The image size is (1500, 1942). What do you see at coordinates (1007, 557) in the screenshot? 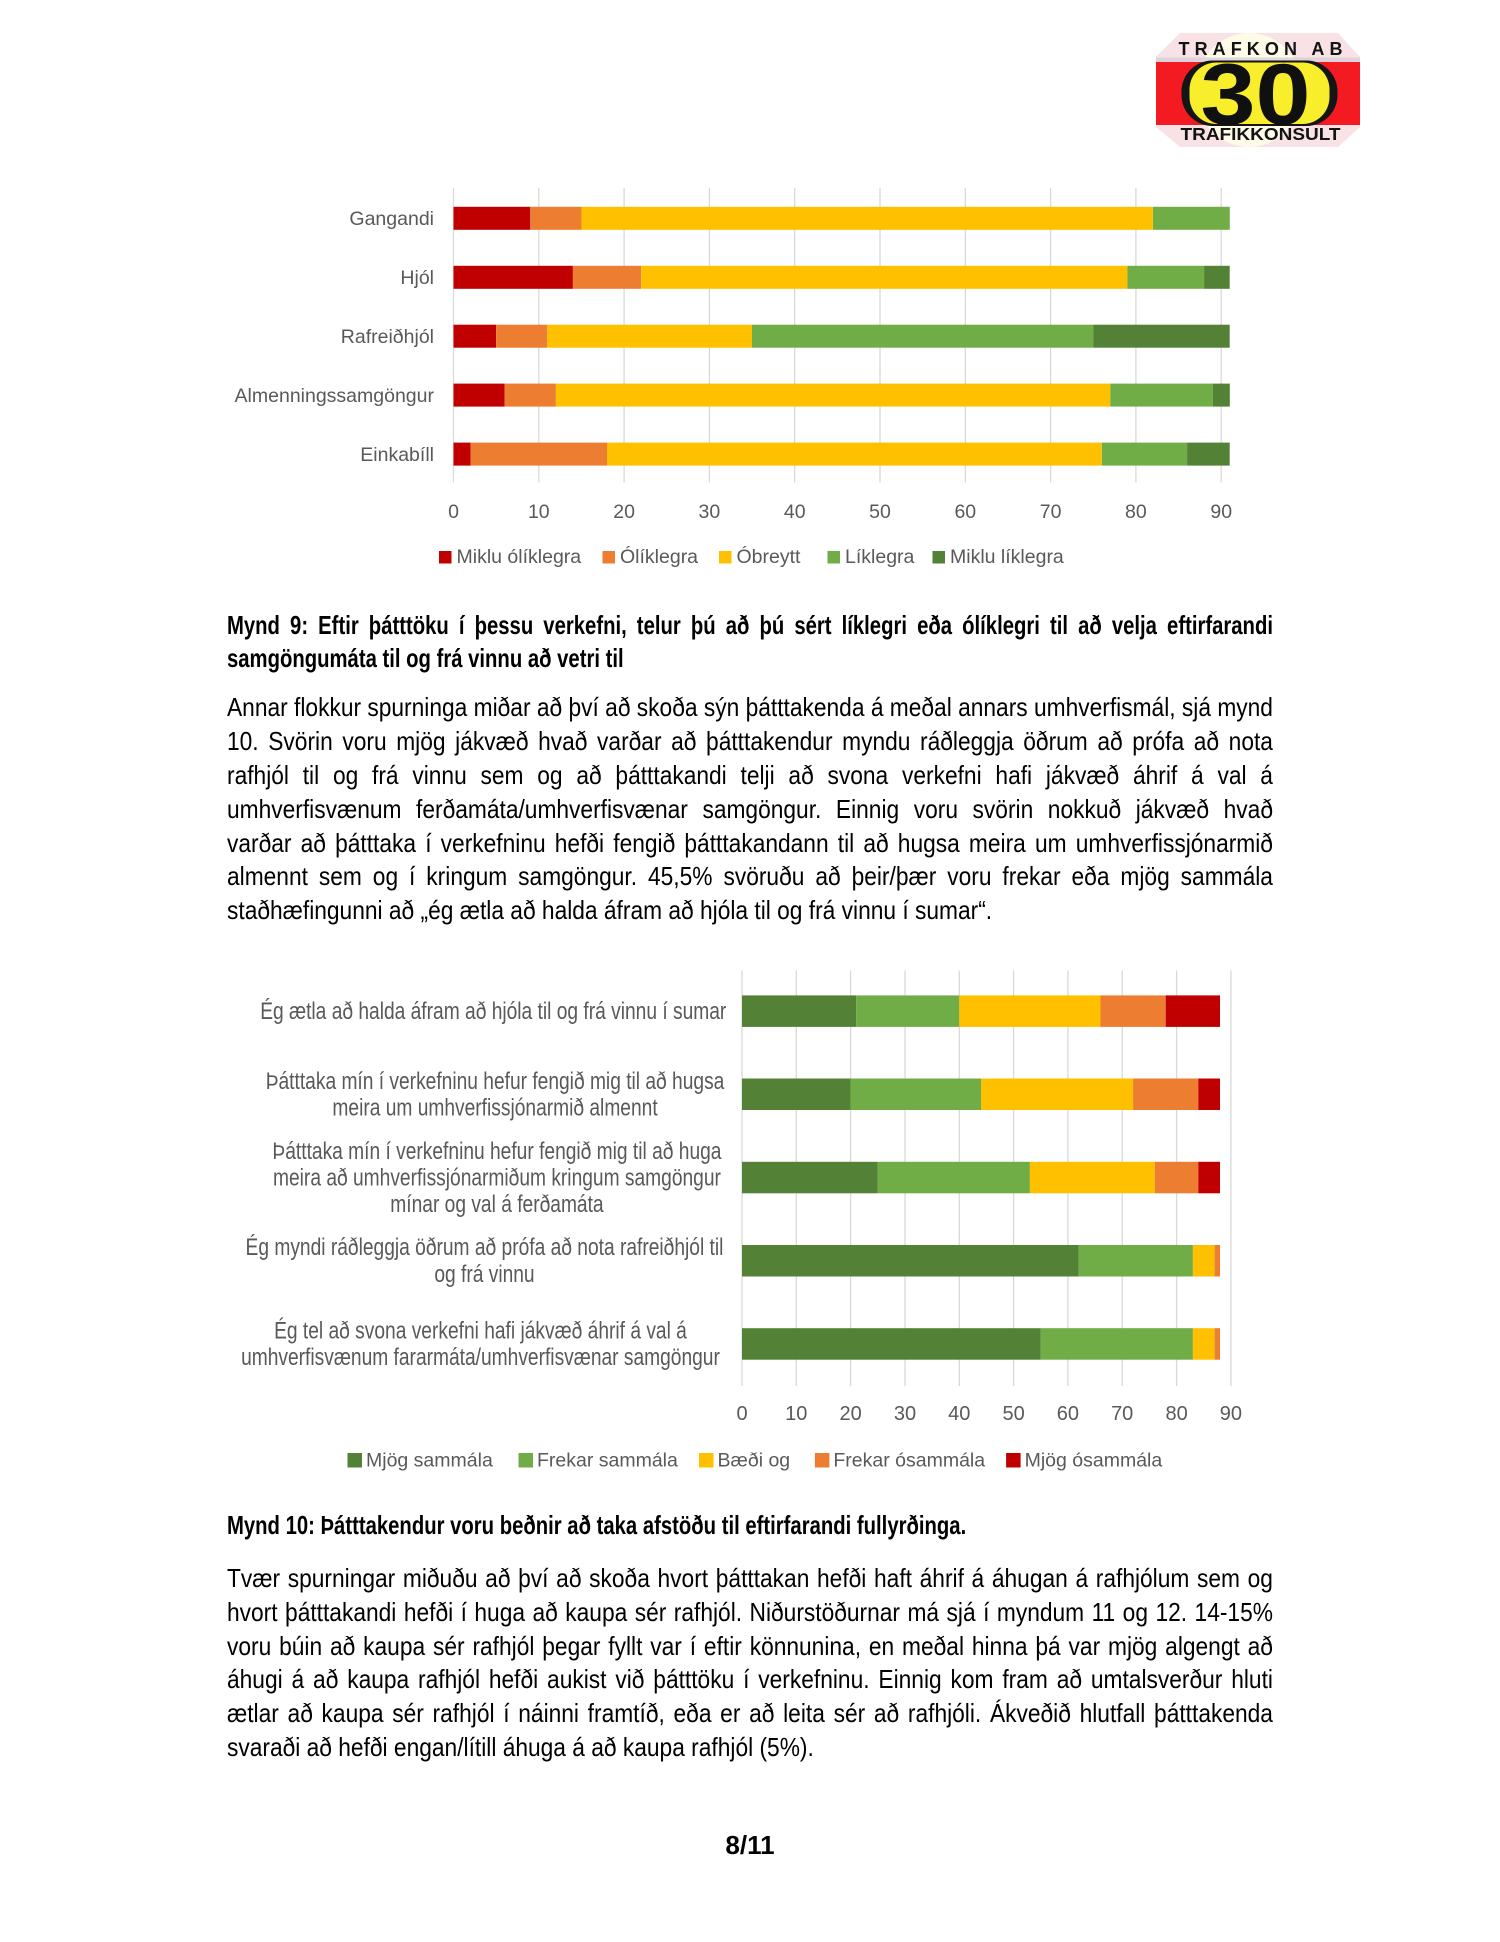
I see `svg-text: Miklu líklegra` at bounding box center [1007, 557].